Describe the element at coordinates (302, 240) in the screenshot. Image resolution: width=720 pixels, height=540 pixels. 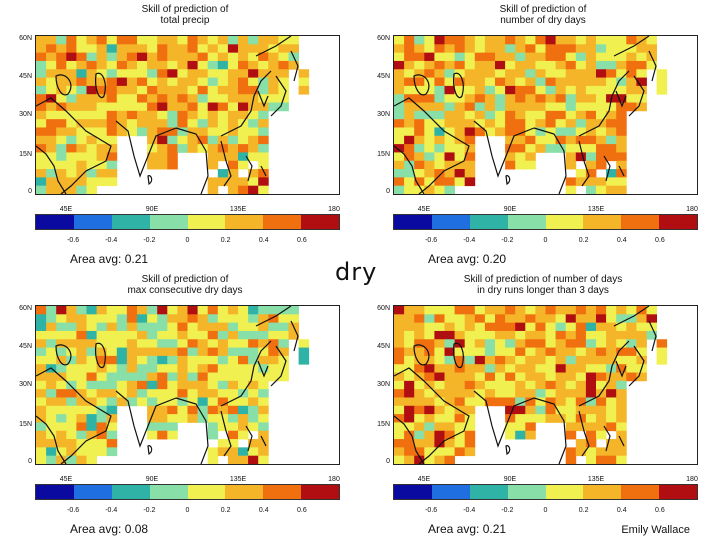
I see `colorbar-tick-label: 0.6` at that location.